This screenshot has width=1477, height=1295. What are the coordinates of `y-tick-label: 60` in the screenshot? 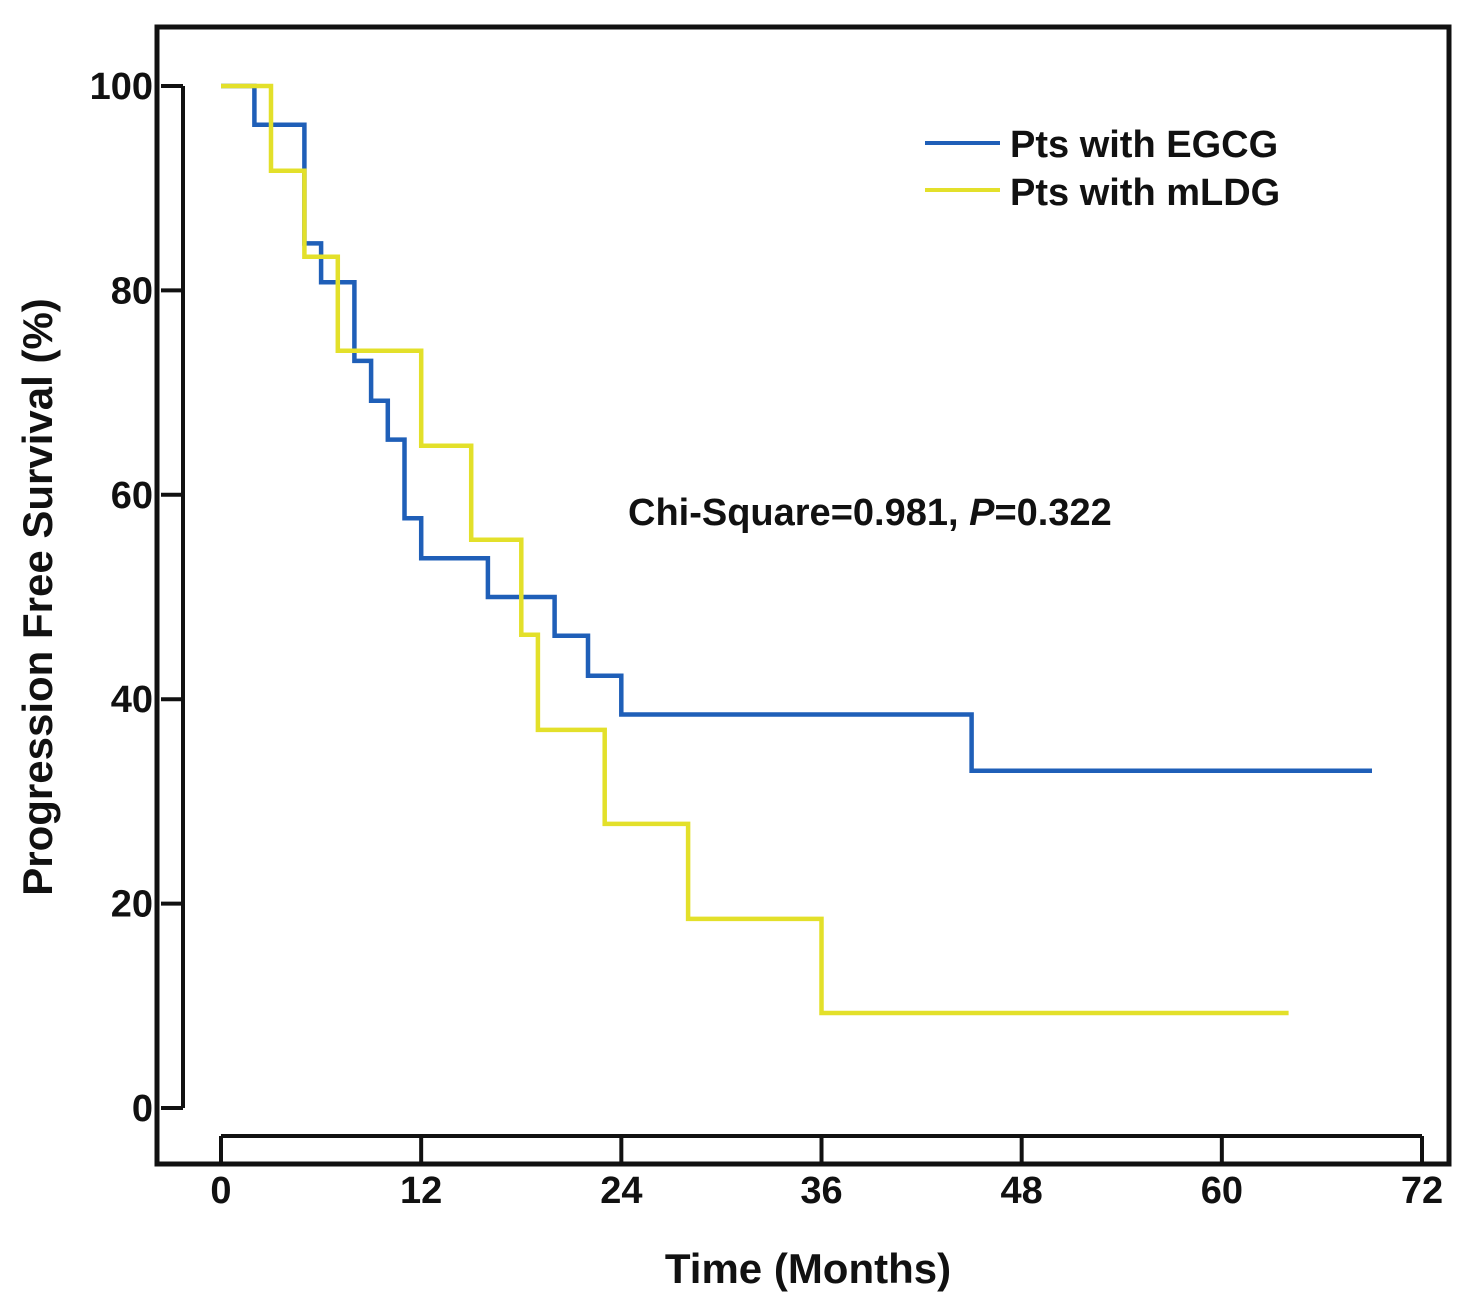 It's located at (132, 496).